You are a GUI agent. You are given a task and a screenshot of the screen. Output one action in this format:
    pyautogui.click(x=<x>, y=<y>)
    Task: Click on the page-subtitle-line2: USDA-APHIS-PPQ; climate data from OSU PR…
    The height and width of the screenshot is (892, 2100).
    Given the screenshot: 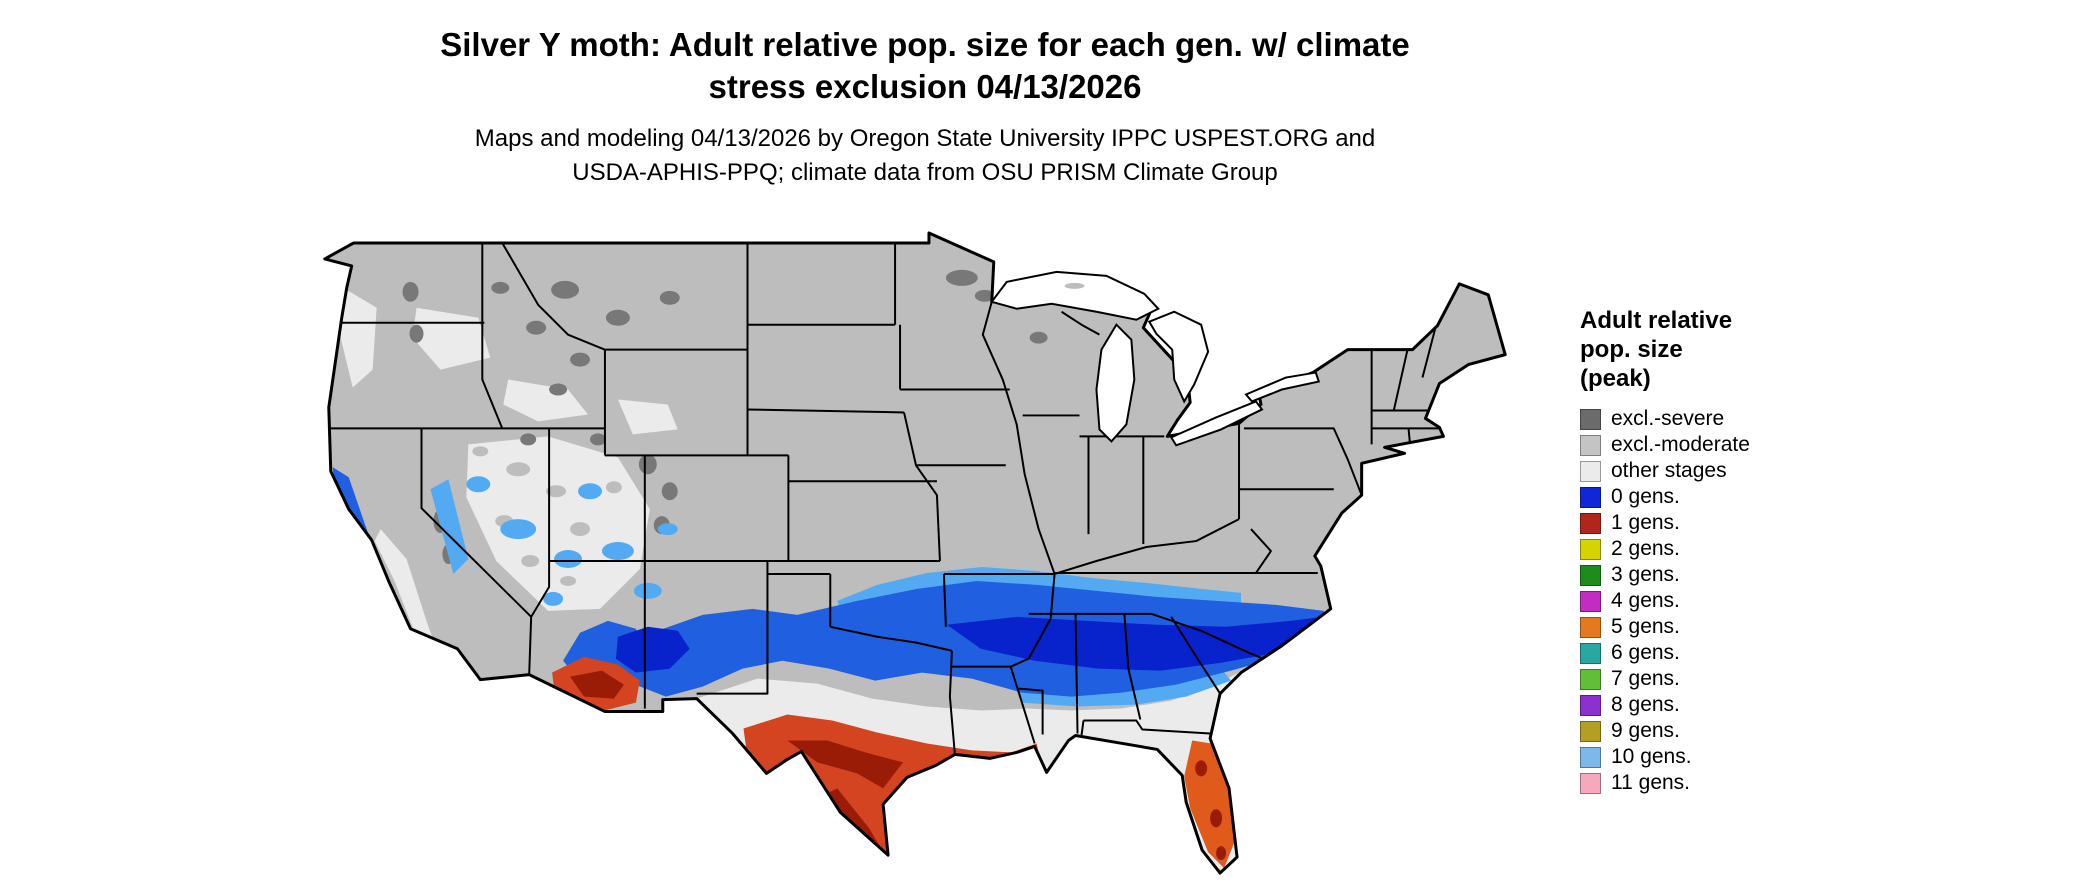 What is the action you would take?
    pyautogui.click(x=925, y=172)
    